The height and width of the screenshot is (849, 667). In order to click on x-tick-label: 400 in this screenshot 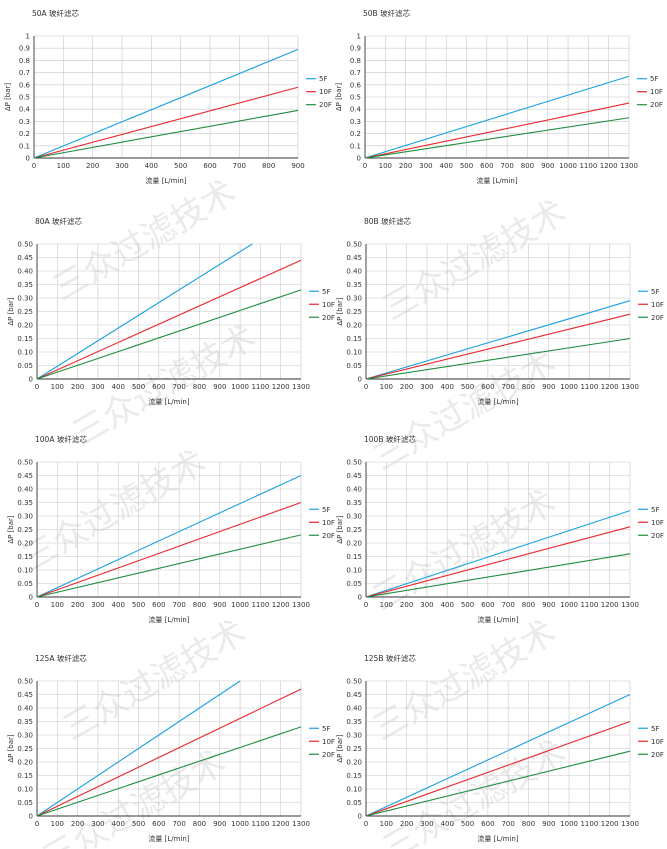, I will do `click(118, 605)`.